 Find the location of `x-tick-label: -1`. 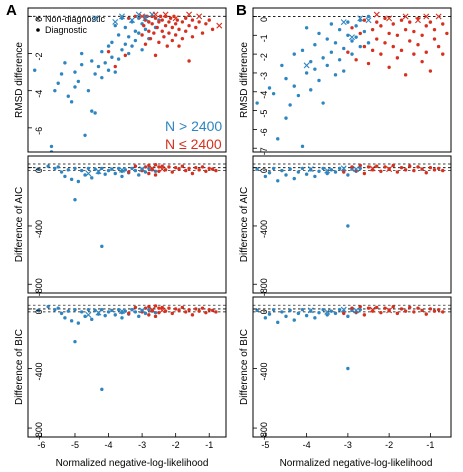

x-tick-label: -1 is located at coordinates (430, 445).